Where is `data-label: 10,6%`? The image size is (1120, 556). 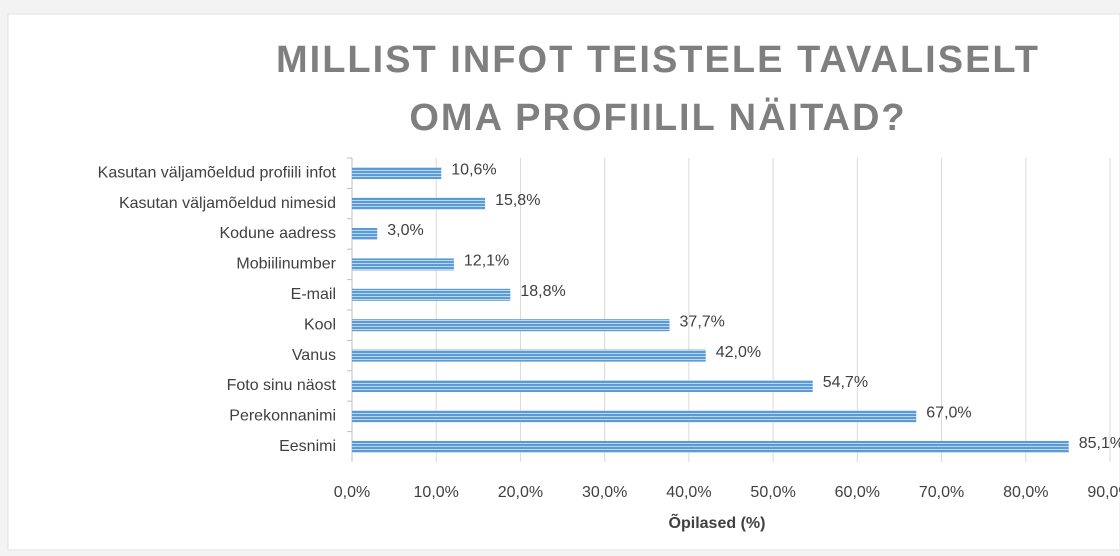 data-label: 10,6% is located at coordinates (473, 169).